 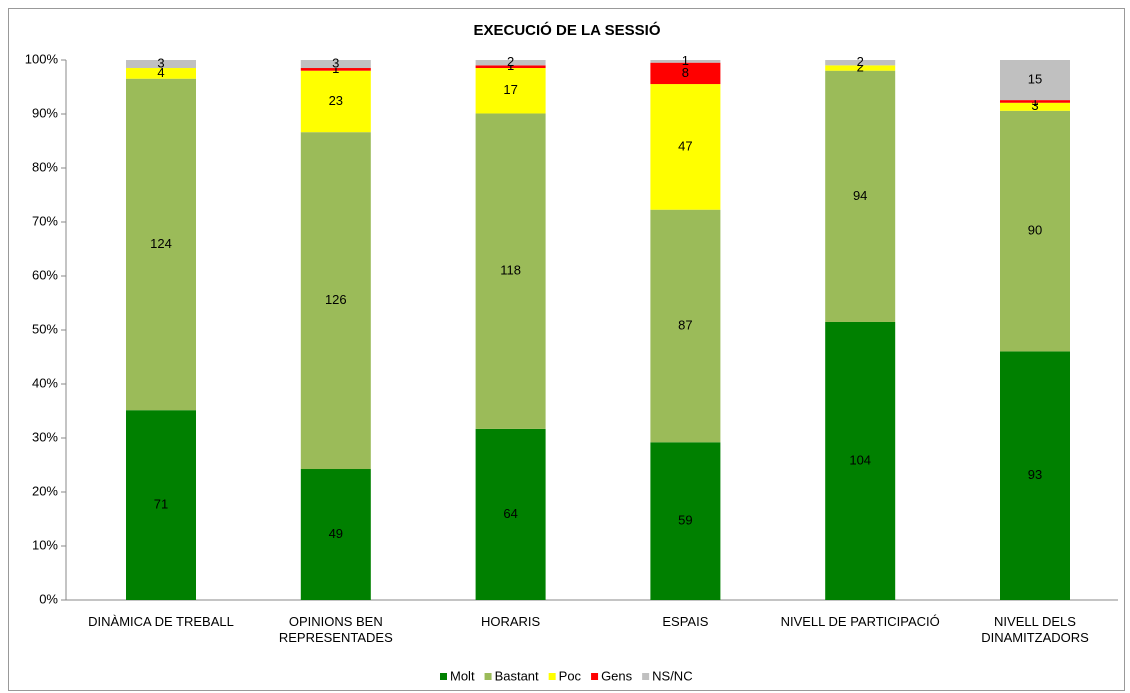 I want to click on x-tick-label: NIVELL DE PARTICIPACIÓ, so click(x=860, y=621).